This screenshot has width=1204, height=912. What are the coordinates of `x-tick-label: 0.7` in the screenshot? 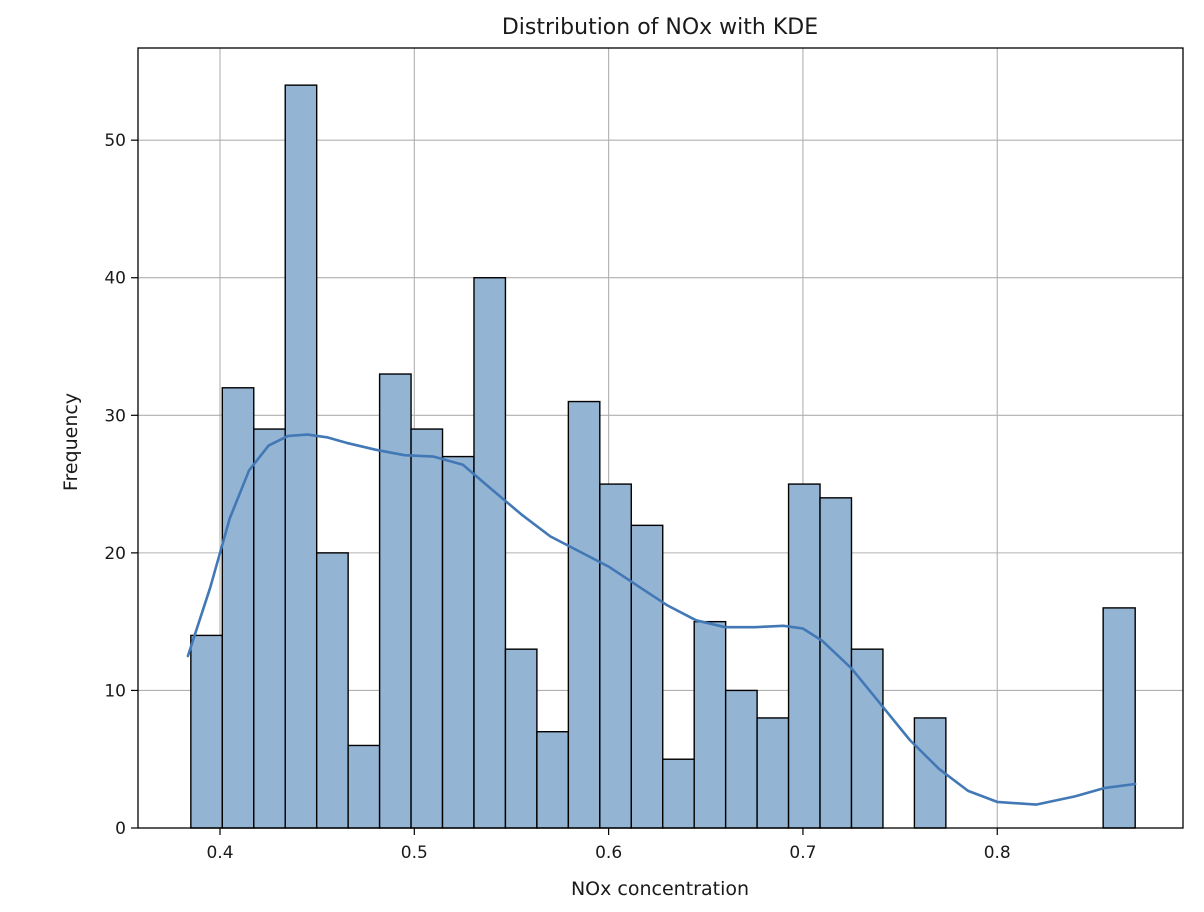 It's located at (802, 853).